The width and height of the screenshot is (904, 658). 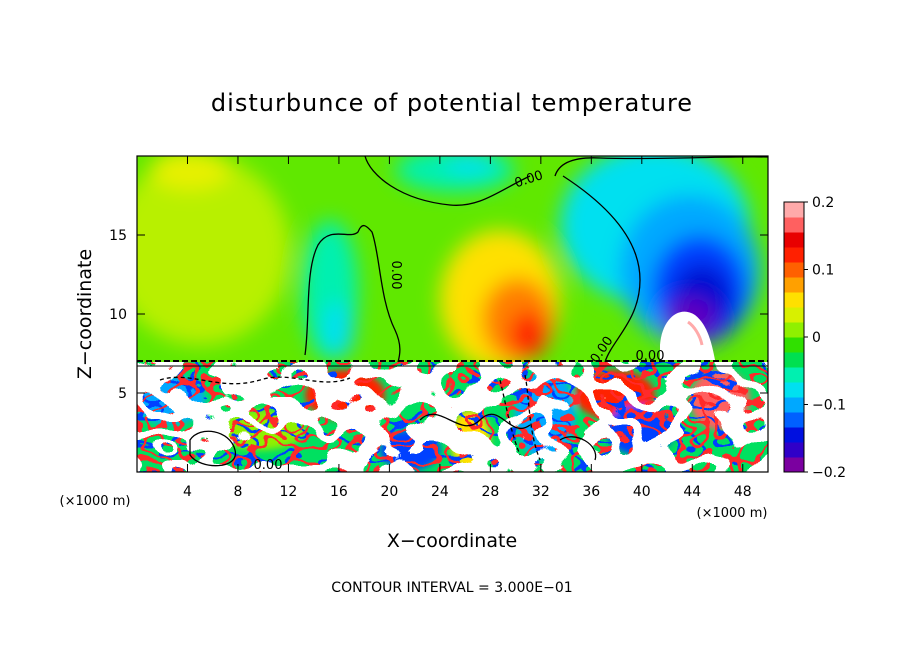 I want to click on x-tick-label: 44, so click(x=692, y=492).